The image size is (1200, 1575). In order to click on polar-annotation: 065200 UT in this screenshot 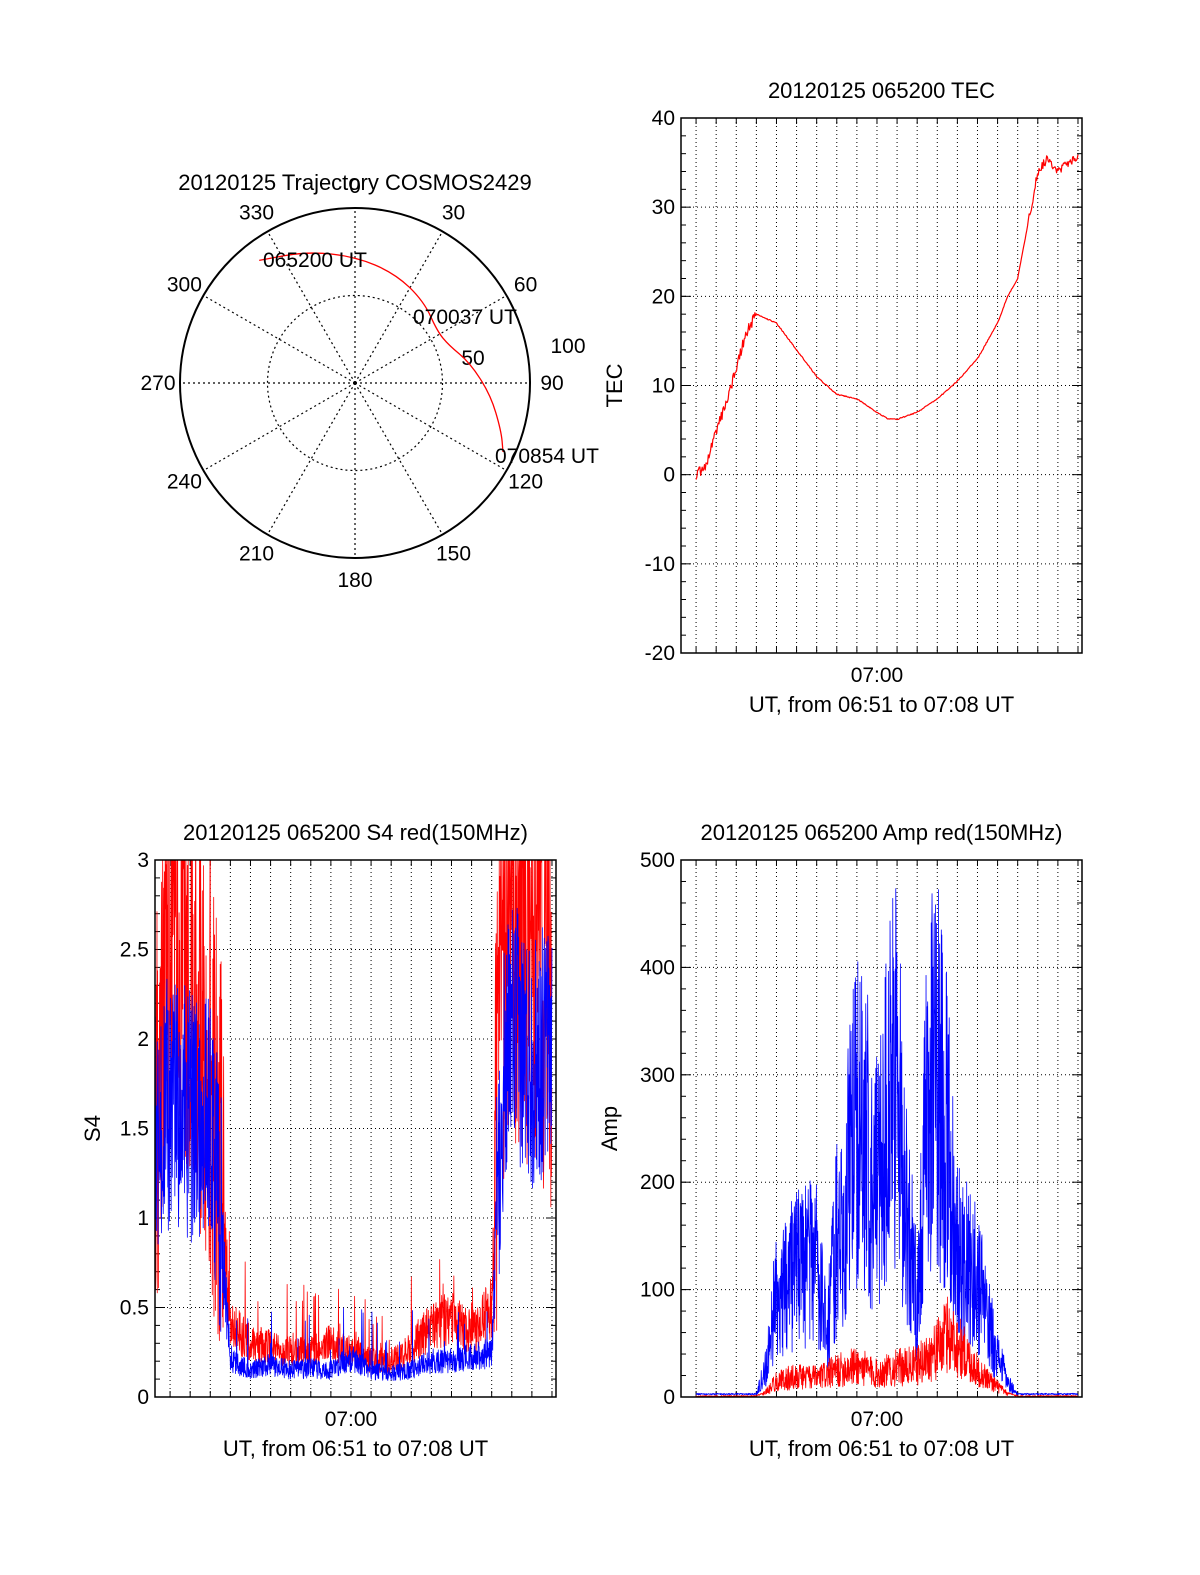, I will do `click(315, 260)`.